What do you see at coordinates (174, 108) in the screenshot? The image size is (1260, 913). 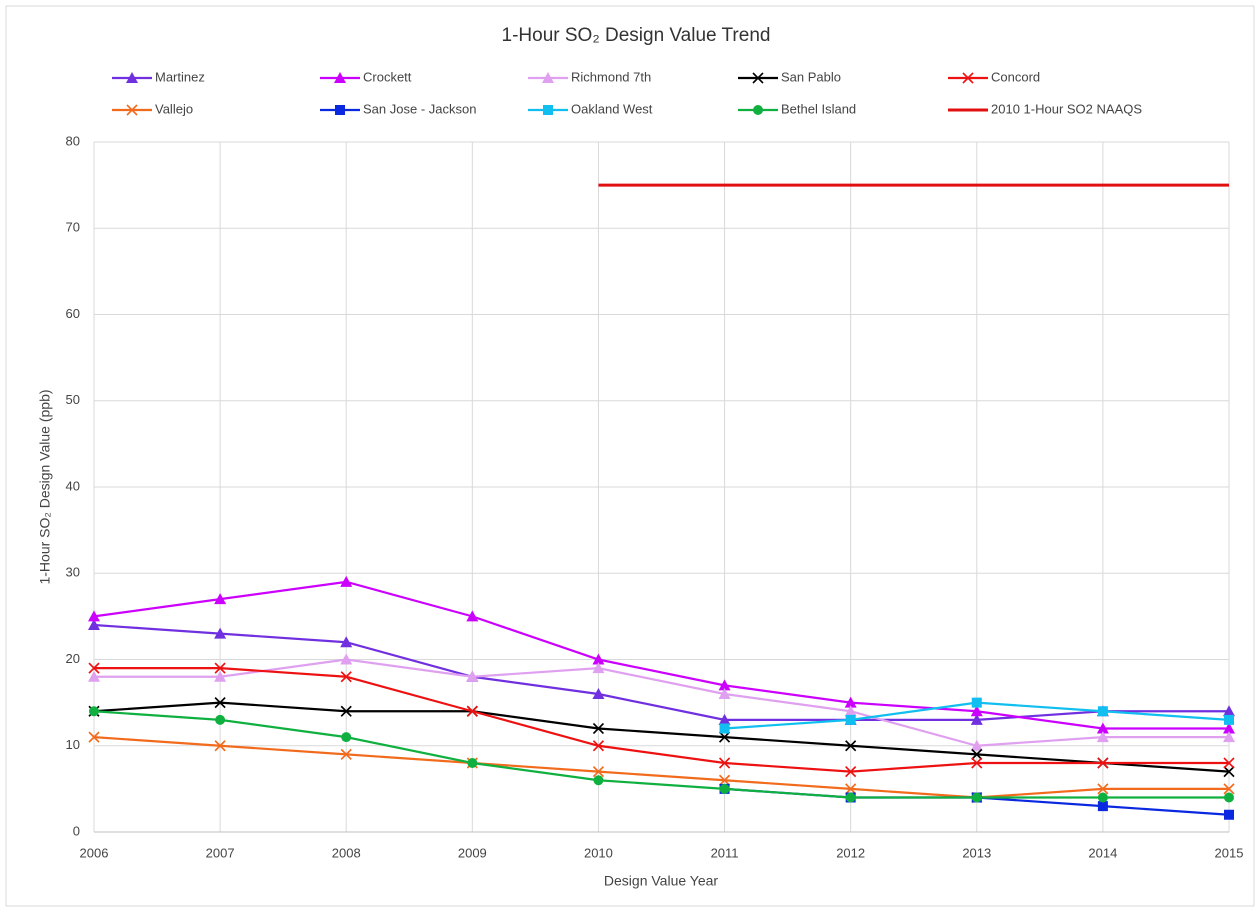 I see `legend-label: Vallejo` at bounding box center [174, 108].